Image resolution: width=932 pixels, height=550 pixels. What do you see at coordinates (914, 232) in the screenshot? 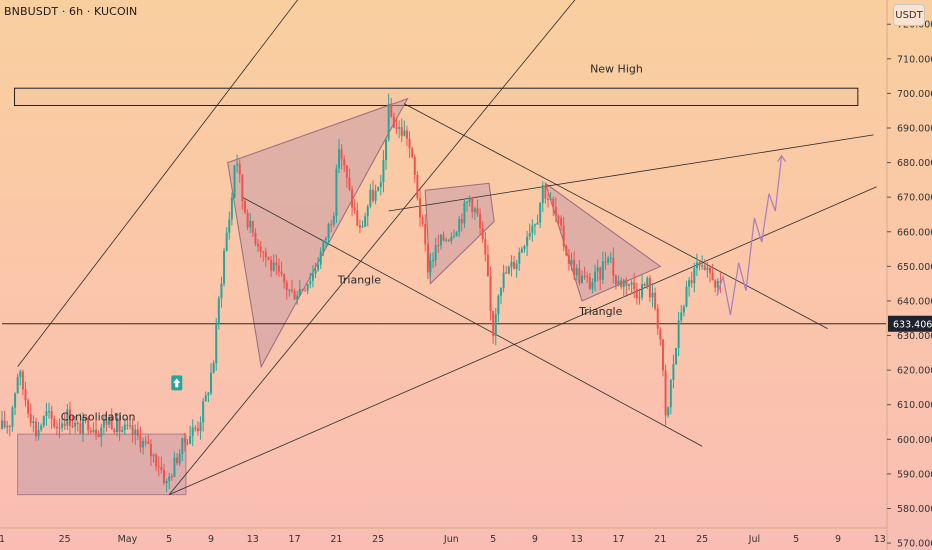
I see `price-tick-label: 660.000` at bounding box center [914, 232].